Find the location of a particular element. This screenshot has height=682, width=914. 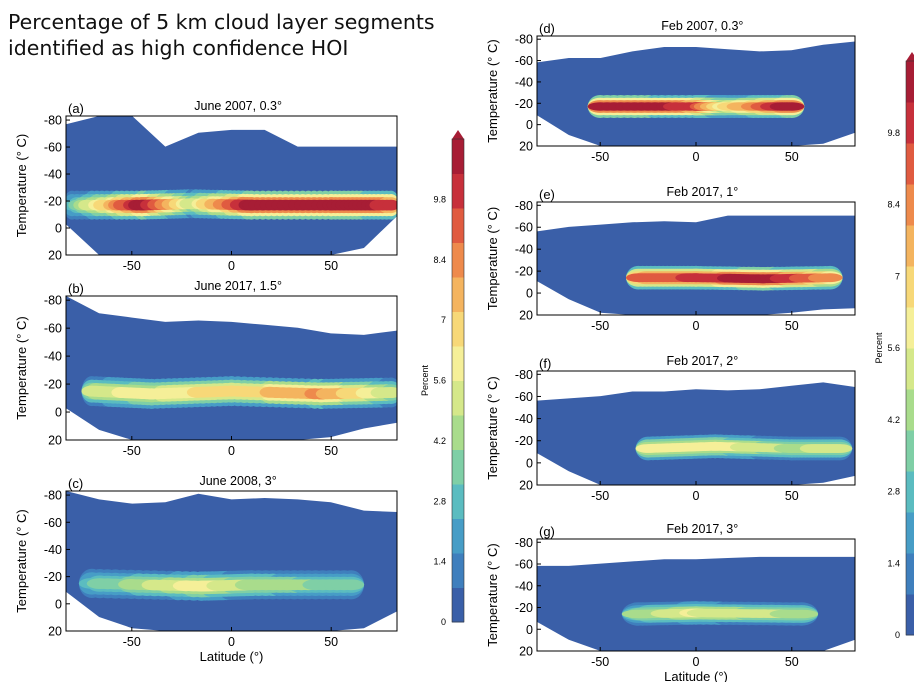

panel-letter: (c) is located at coordinates (75, 483).